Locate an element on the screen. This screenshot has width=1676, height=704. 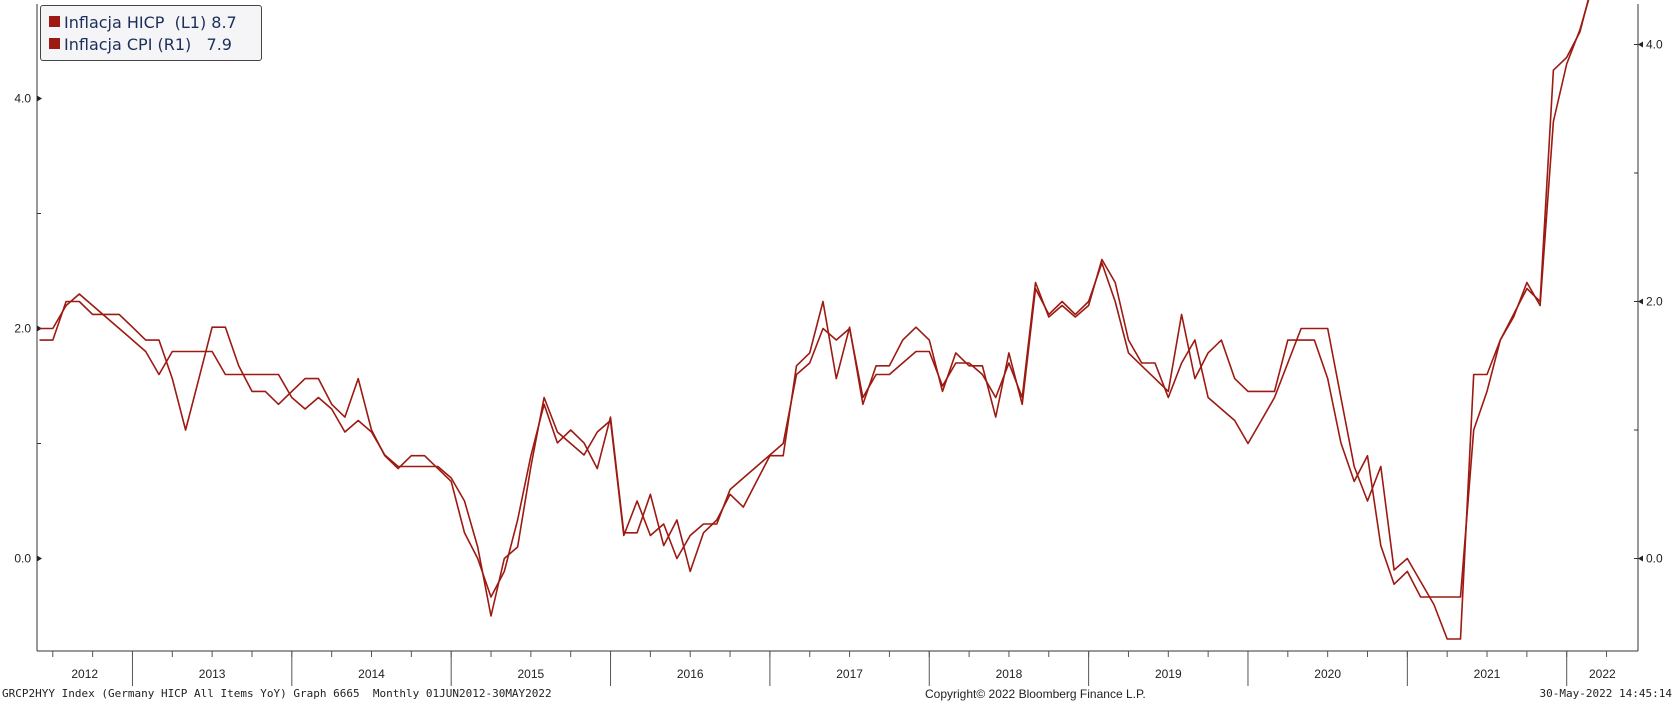
legend-swatch-hicp is located at coordinates (54, 21).